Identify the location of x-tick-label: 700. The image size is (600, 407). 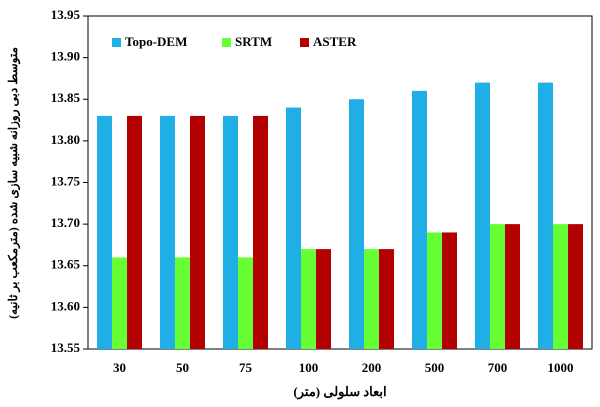
(498, 367).